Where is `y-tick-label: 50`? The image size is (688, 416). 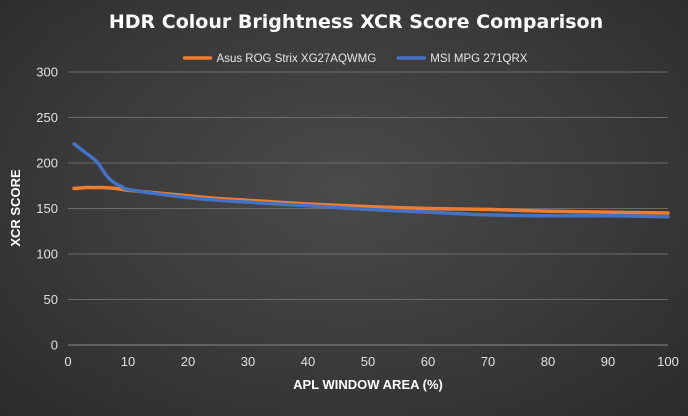
y-tick-label: 50 is located at coordinates (51, 299).